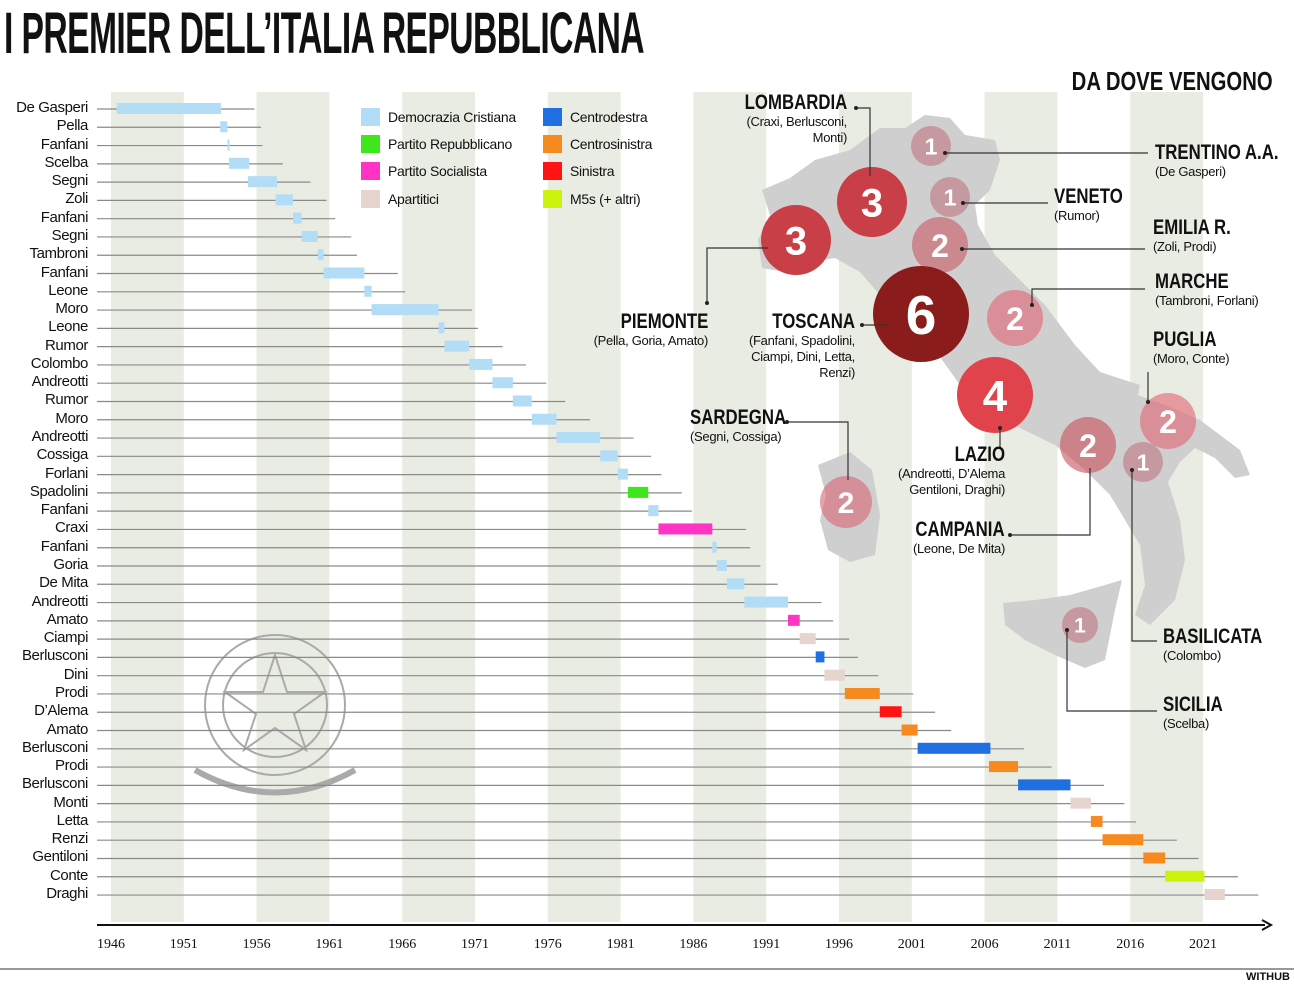 The image size is (1294, 984). I want to click on region-premiers: (Moro, Conte), so click(1191, 358).